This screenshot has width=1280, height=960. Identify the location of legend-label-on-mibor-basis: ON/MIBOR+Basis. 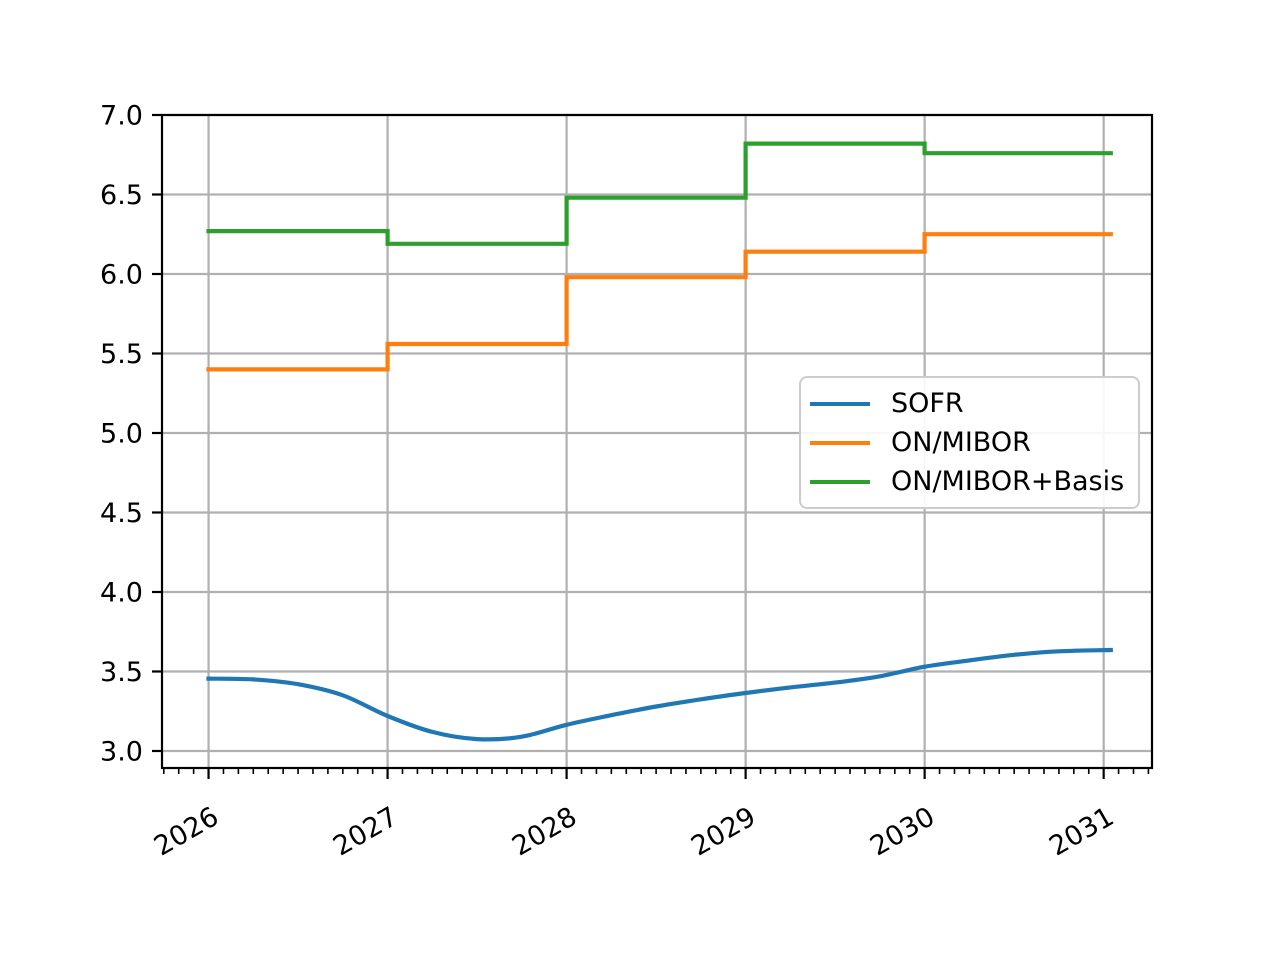
(1008, 481).